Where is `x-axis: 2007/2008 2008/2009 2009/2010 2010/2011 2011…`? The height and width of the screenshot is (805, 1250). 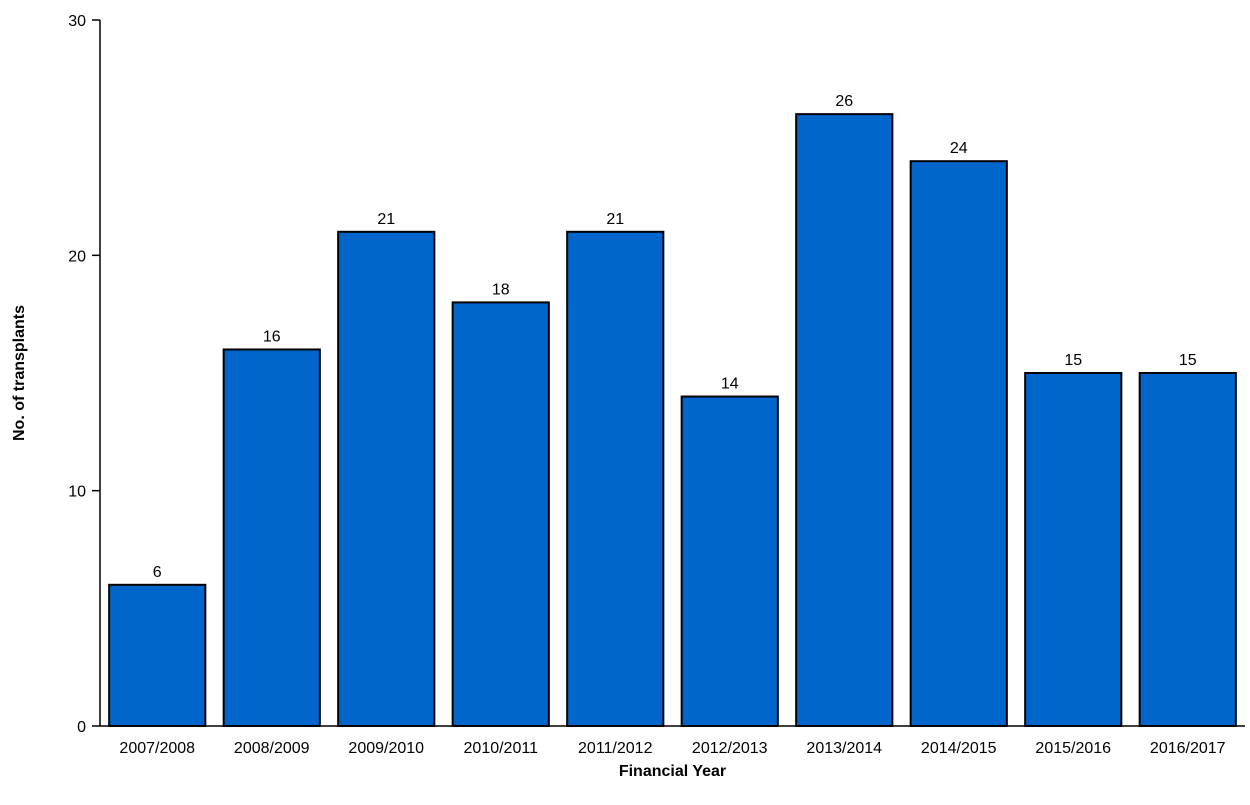 x-axis: 2007/2008 2008/2009 2009/2010 2010/2011 2011… is located at coordinates (672, 741).